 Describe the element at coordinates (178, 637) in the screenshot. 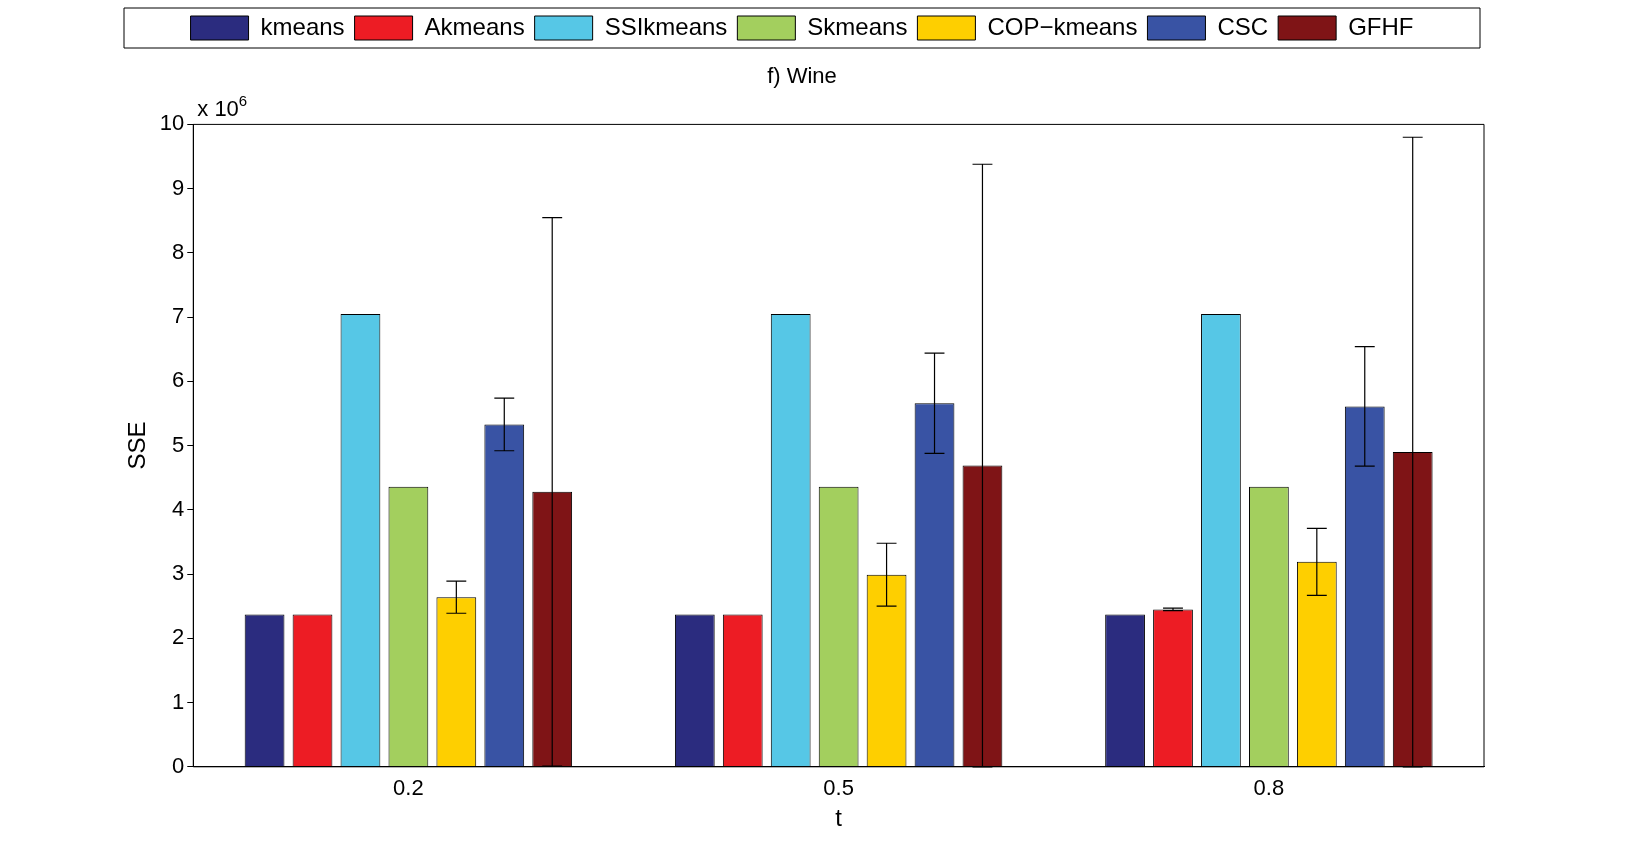

I see `y-tick-label: 2` at that location.